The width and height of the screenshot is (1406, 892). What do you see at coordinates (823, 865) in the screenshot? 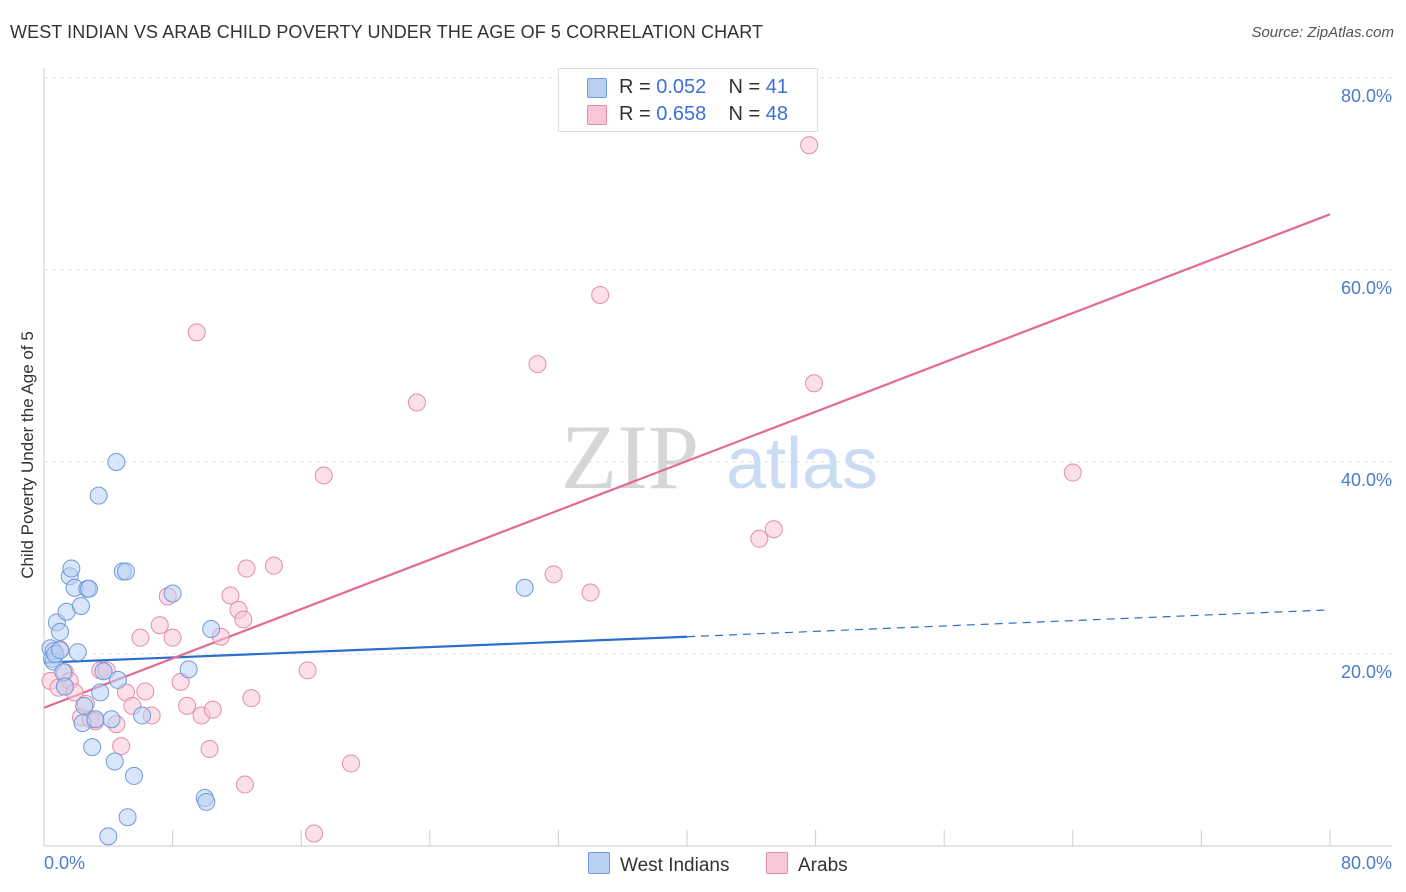
I see `arabs-legend-label: Arabs` at bounding box center [823, 865].